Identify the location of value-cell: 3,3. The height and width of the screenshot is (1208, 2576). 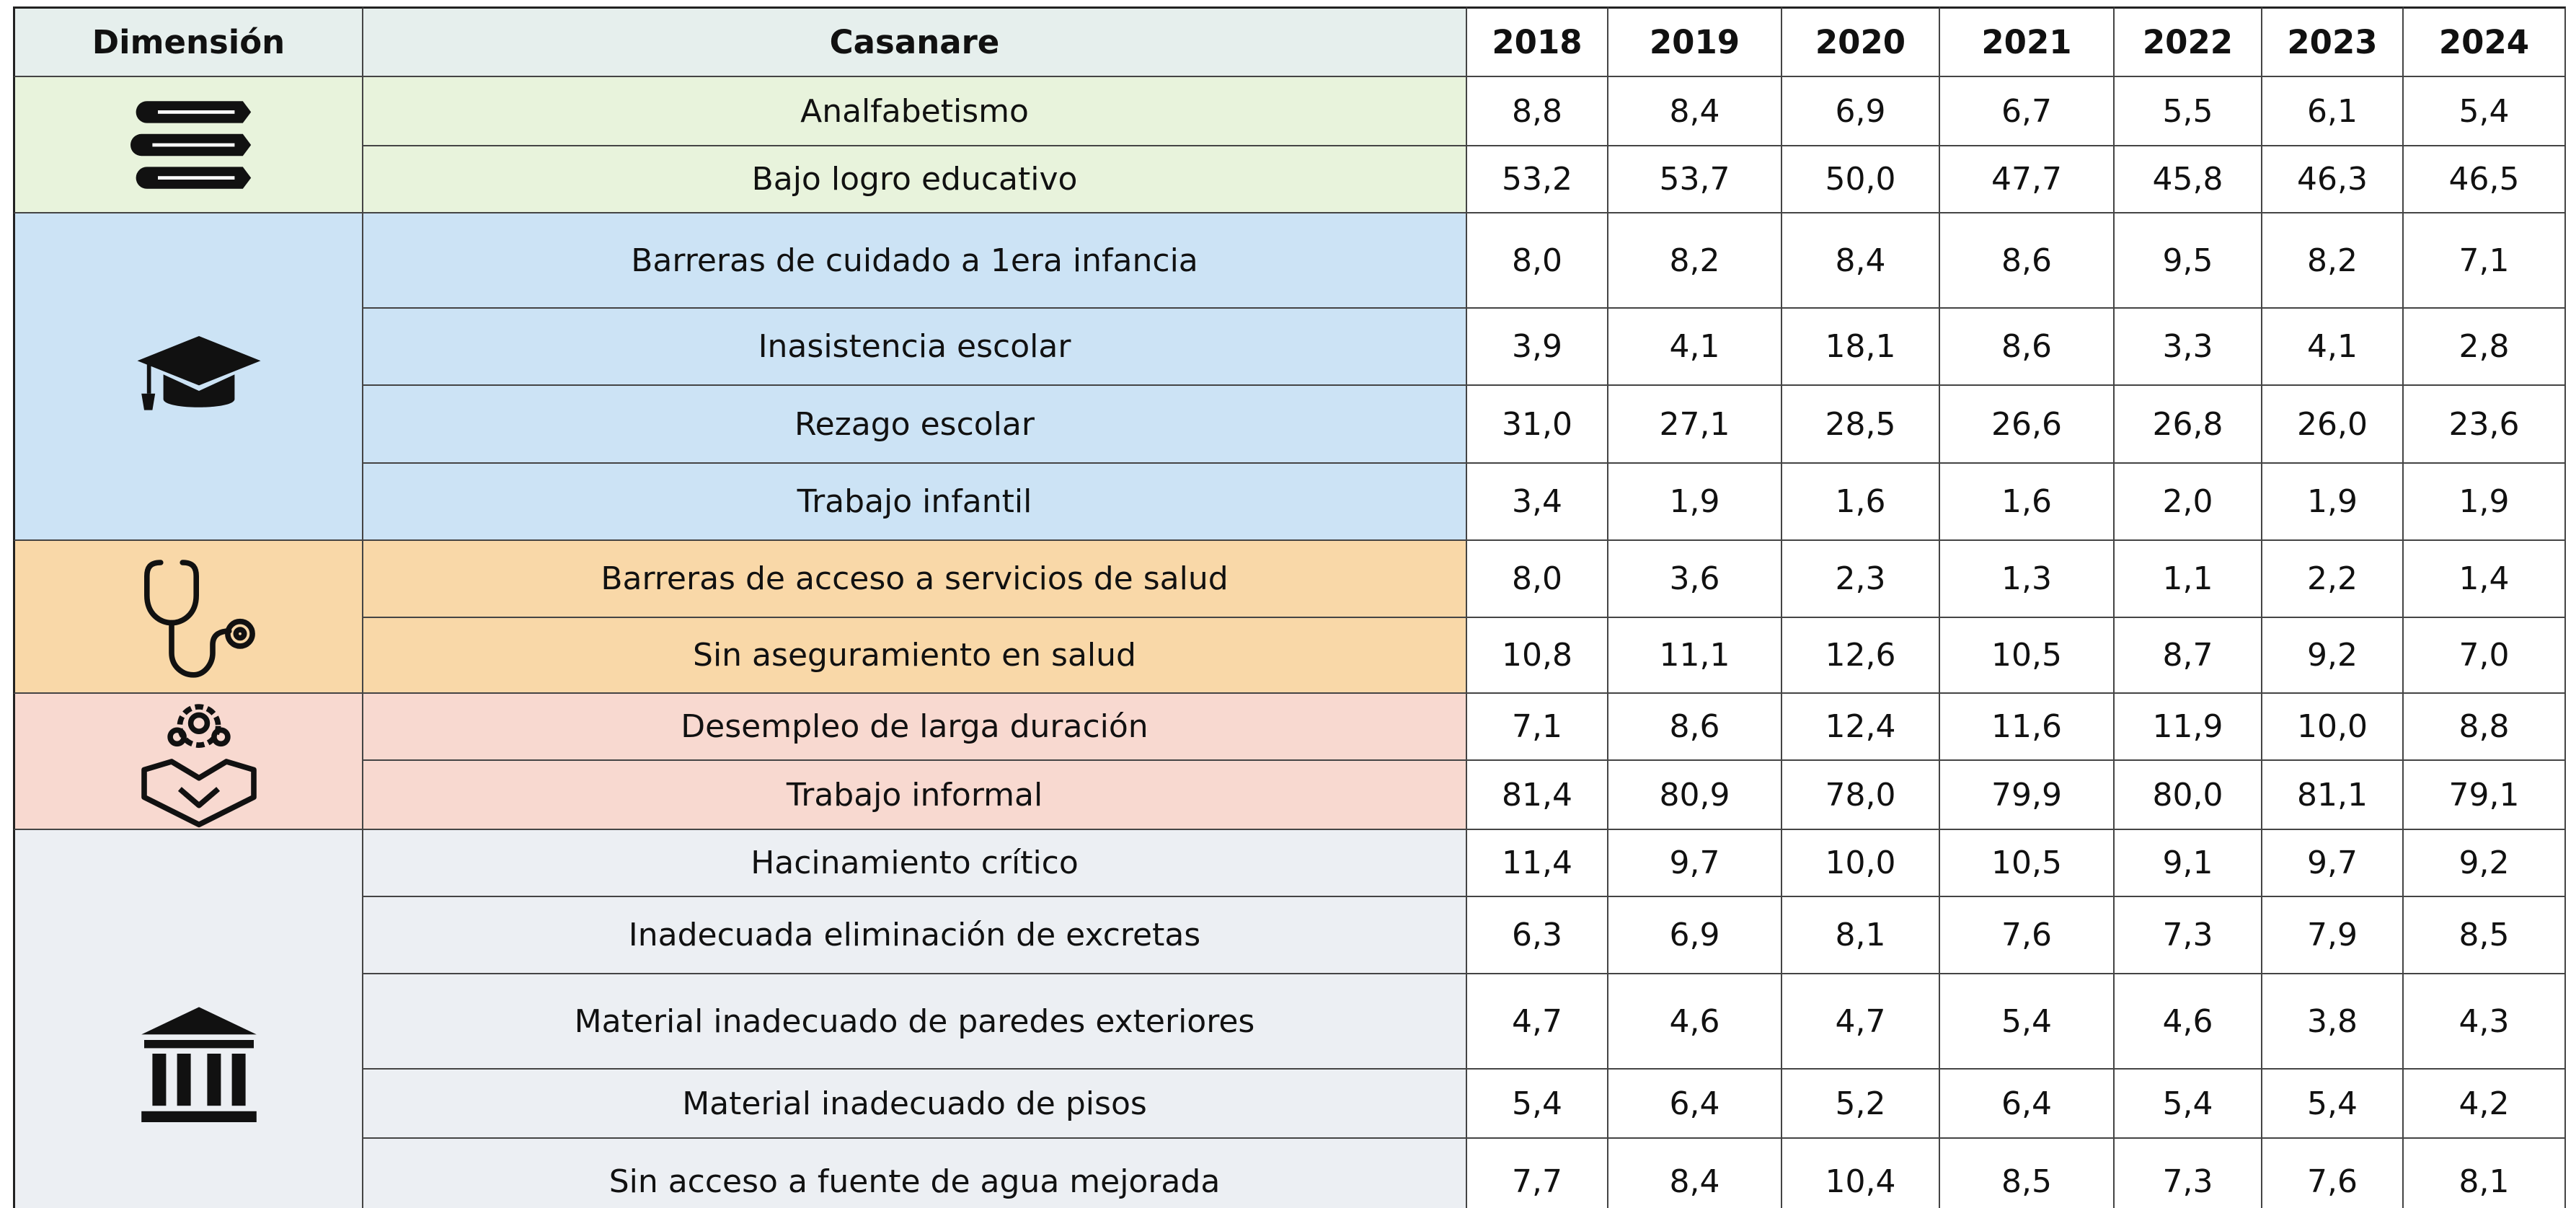
(2188, 347).